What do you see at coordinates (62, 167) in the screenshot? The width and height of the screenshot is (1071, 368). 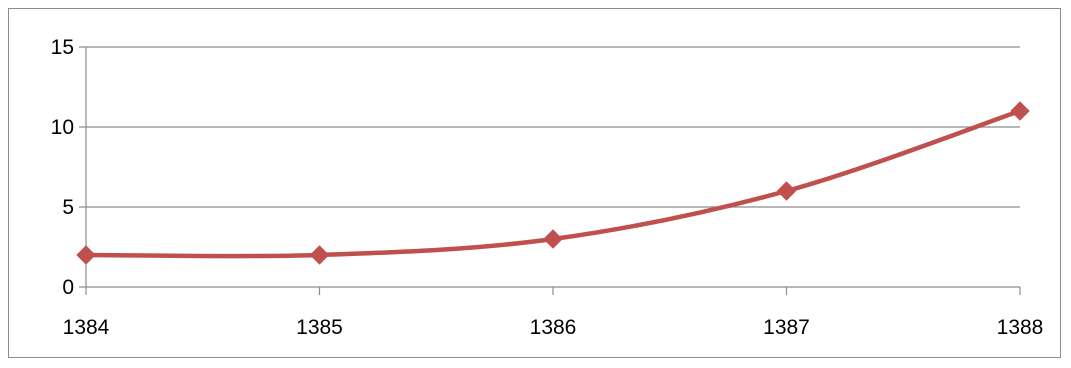 I see `y-tick-labels: 0 5 10 15` at bounding box center [62, 167].